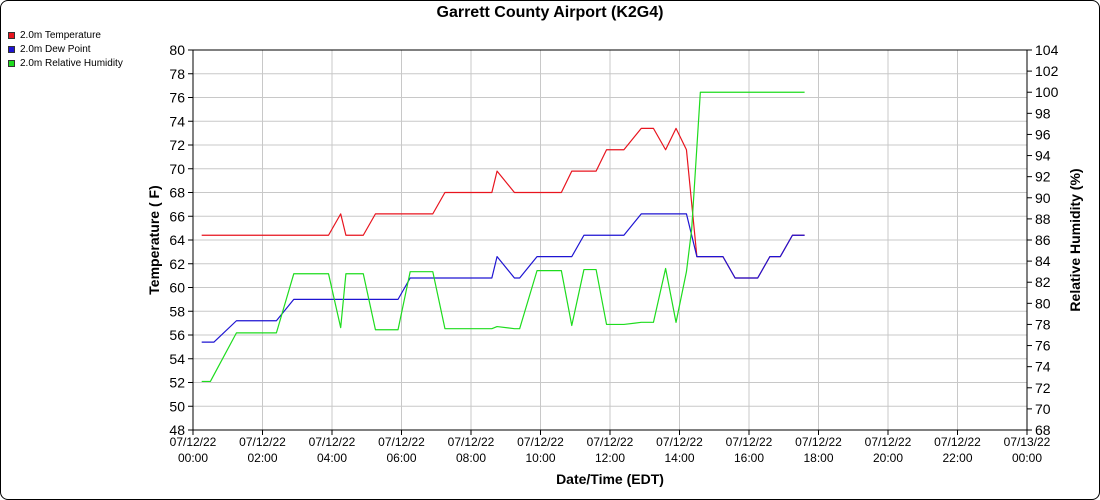 The width and height of the screenshot is (1100, 500). Describe the element at coordinates (177, 288) in the screenshot. I see `left-tick-label: 60` at that location.